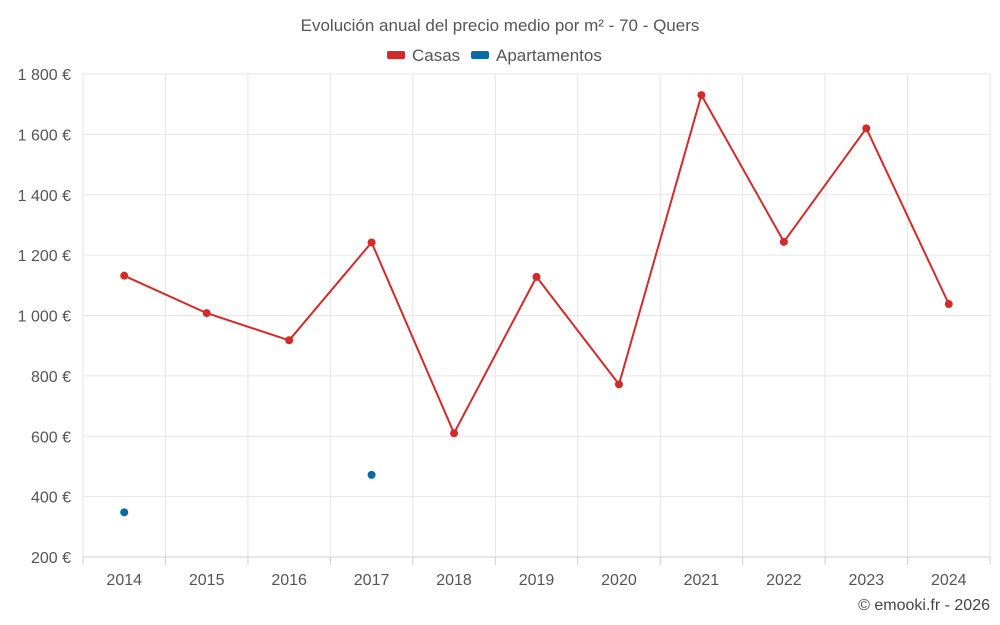  Describe the element at coordinates (783, 241) in the screenshot. I see `data-point-casas-2022` at that location.